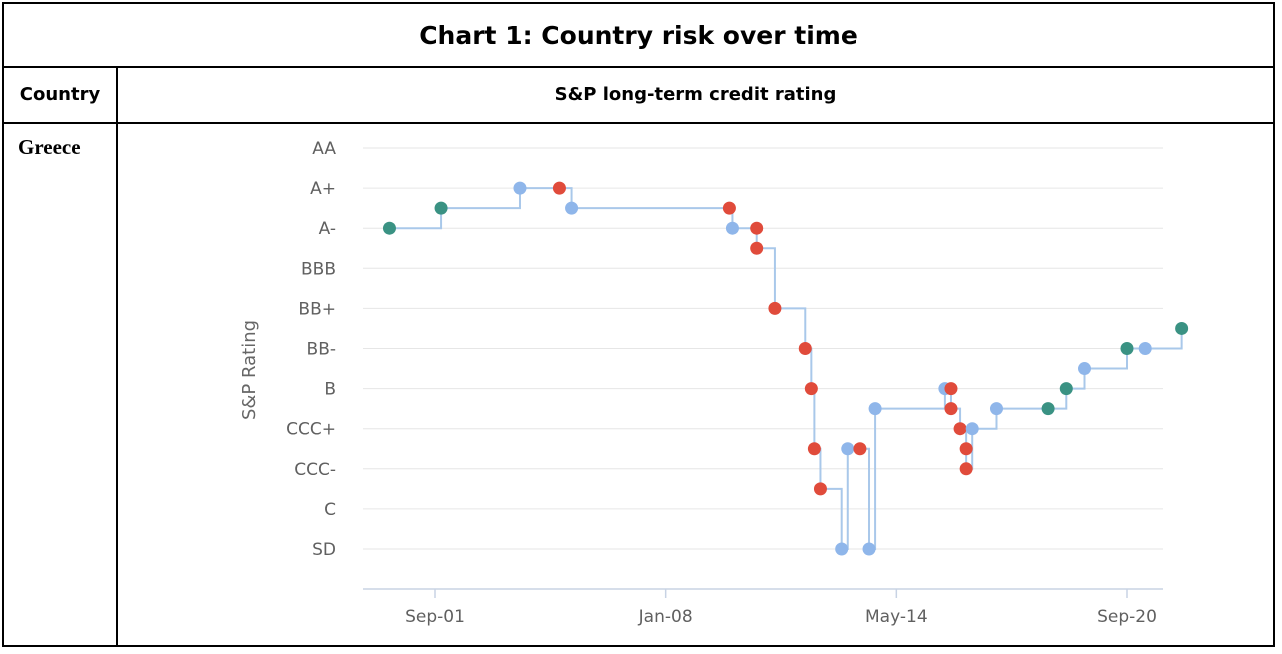 This screenshot has width=1282, height=654. What do you see at coordinates (323, 189) in the screenshot?
I see `y-tick-label: A+` at bounding box center [323, 189].